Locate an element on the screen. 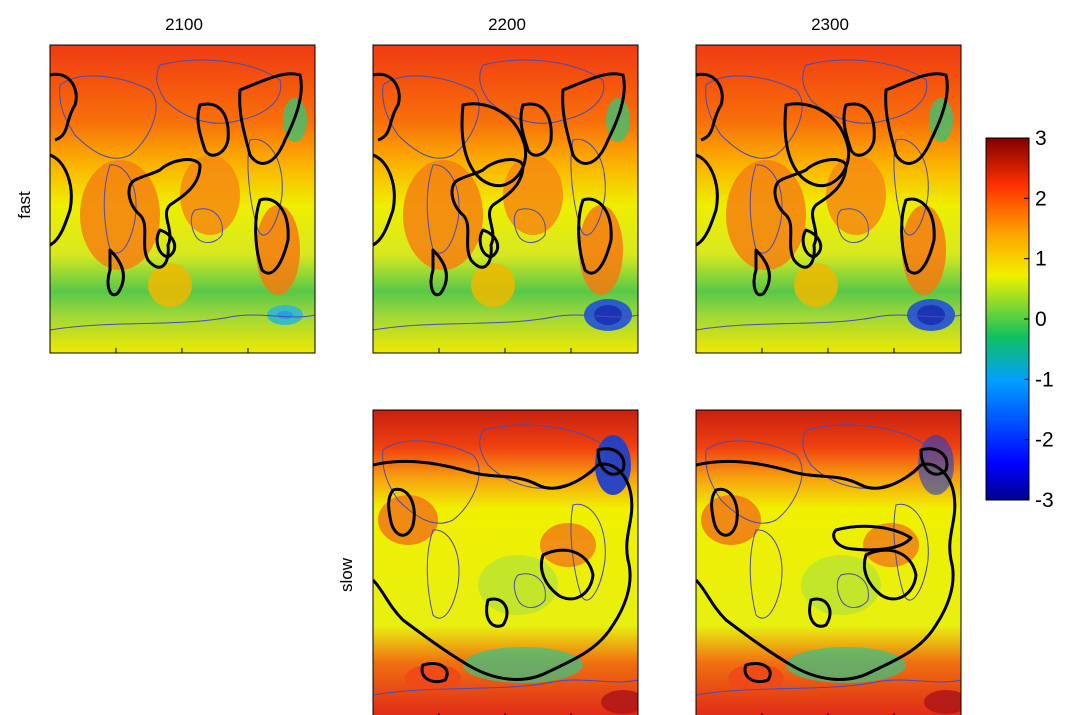  colorbar-tick-label: 3 is located at coordinates (1041, 138).